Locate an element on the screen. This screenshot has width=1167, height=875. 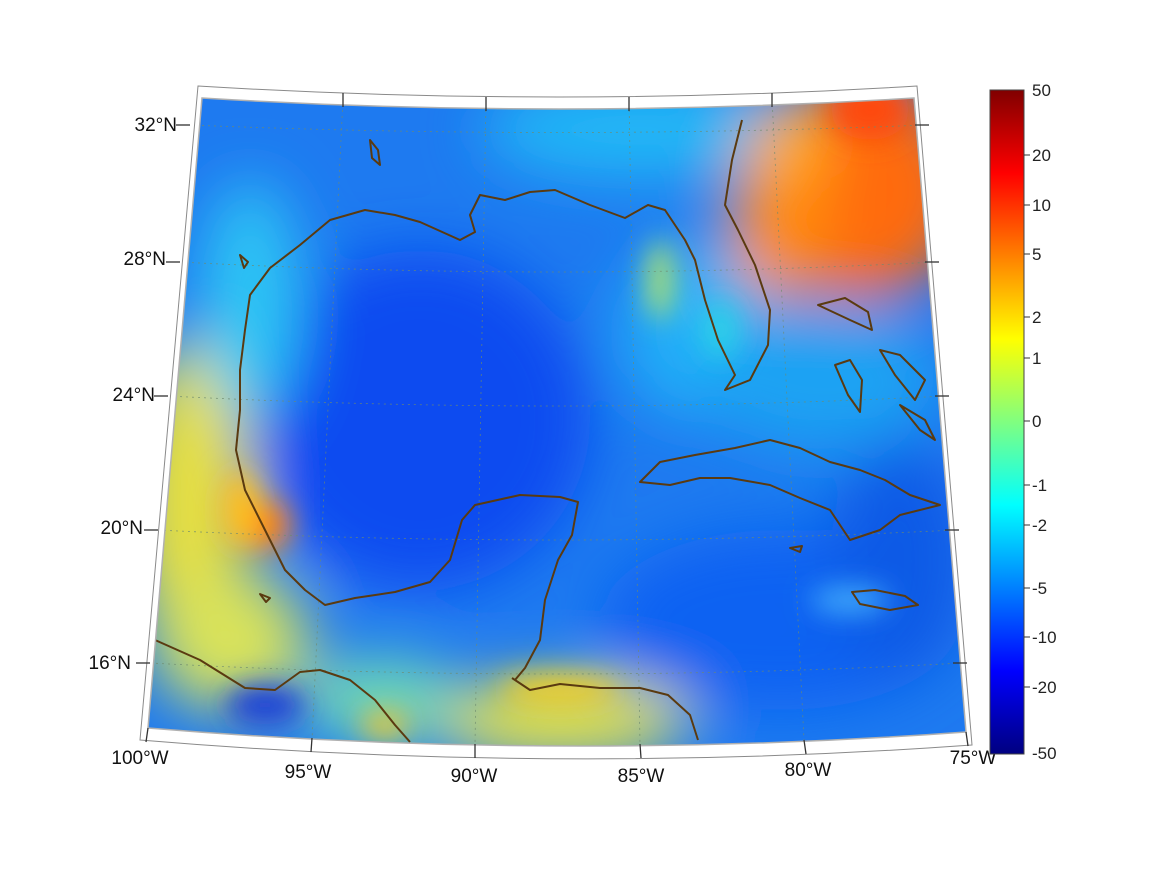
lon-labels: 100°W 95°W 90°W 85°W 80°W 75°W is located at coordinates (553, 767).